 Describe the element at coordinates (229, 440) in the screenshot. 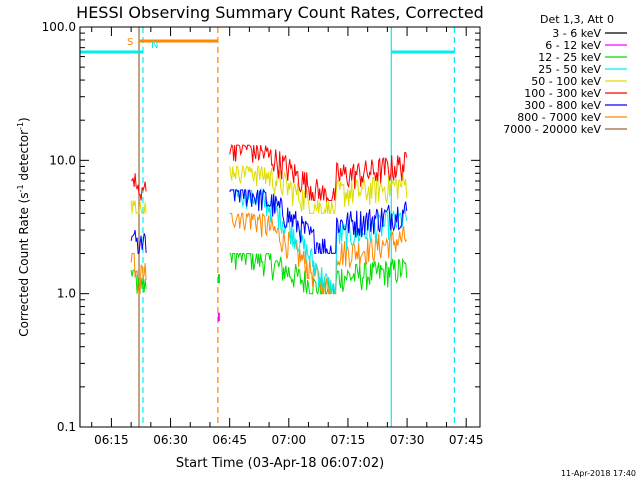

I see `x-tick-label: 06:45` at that location.